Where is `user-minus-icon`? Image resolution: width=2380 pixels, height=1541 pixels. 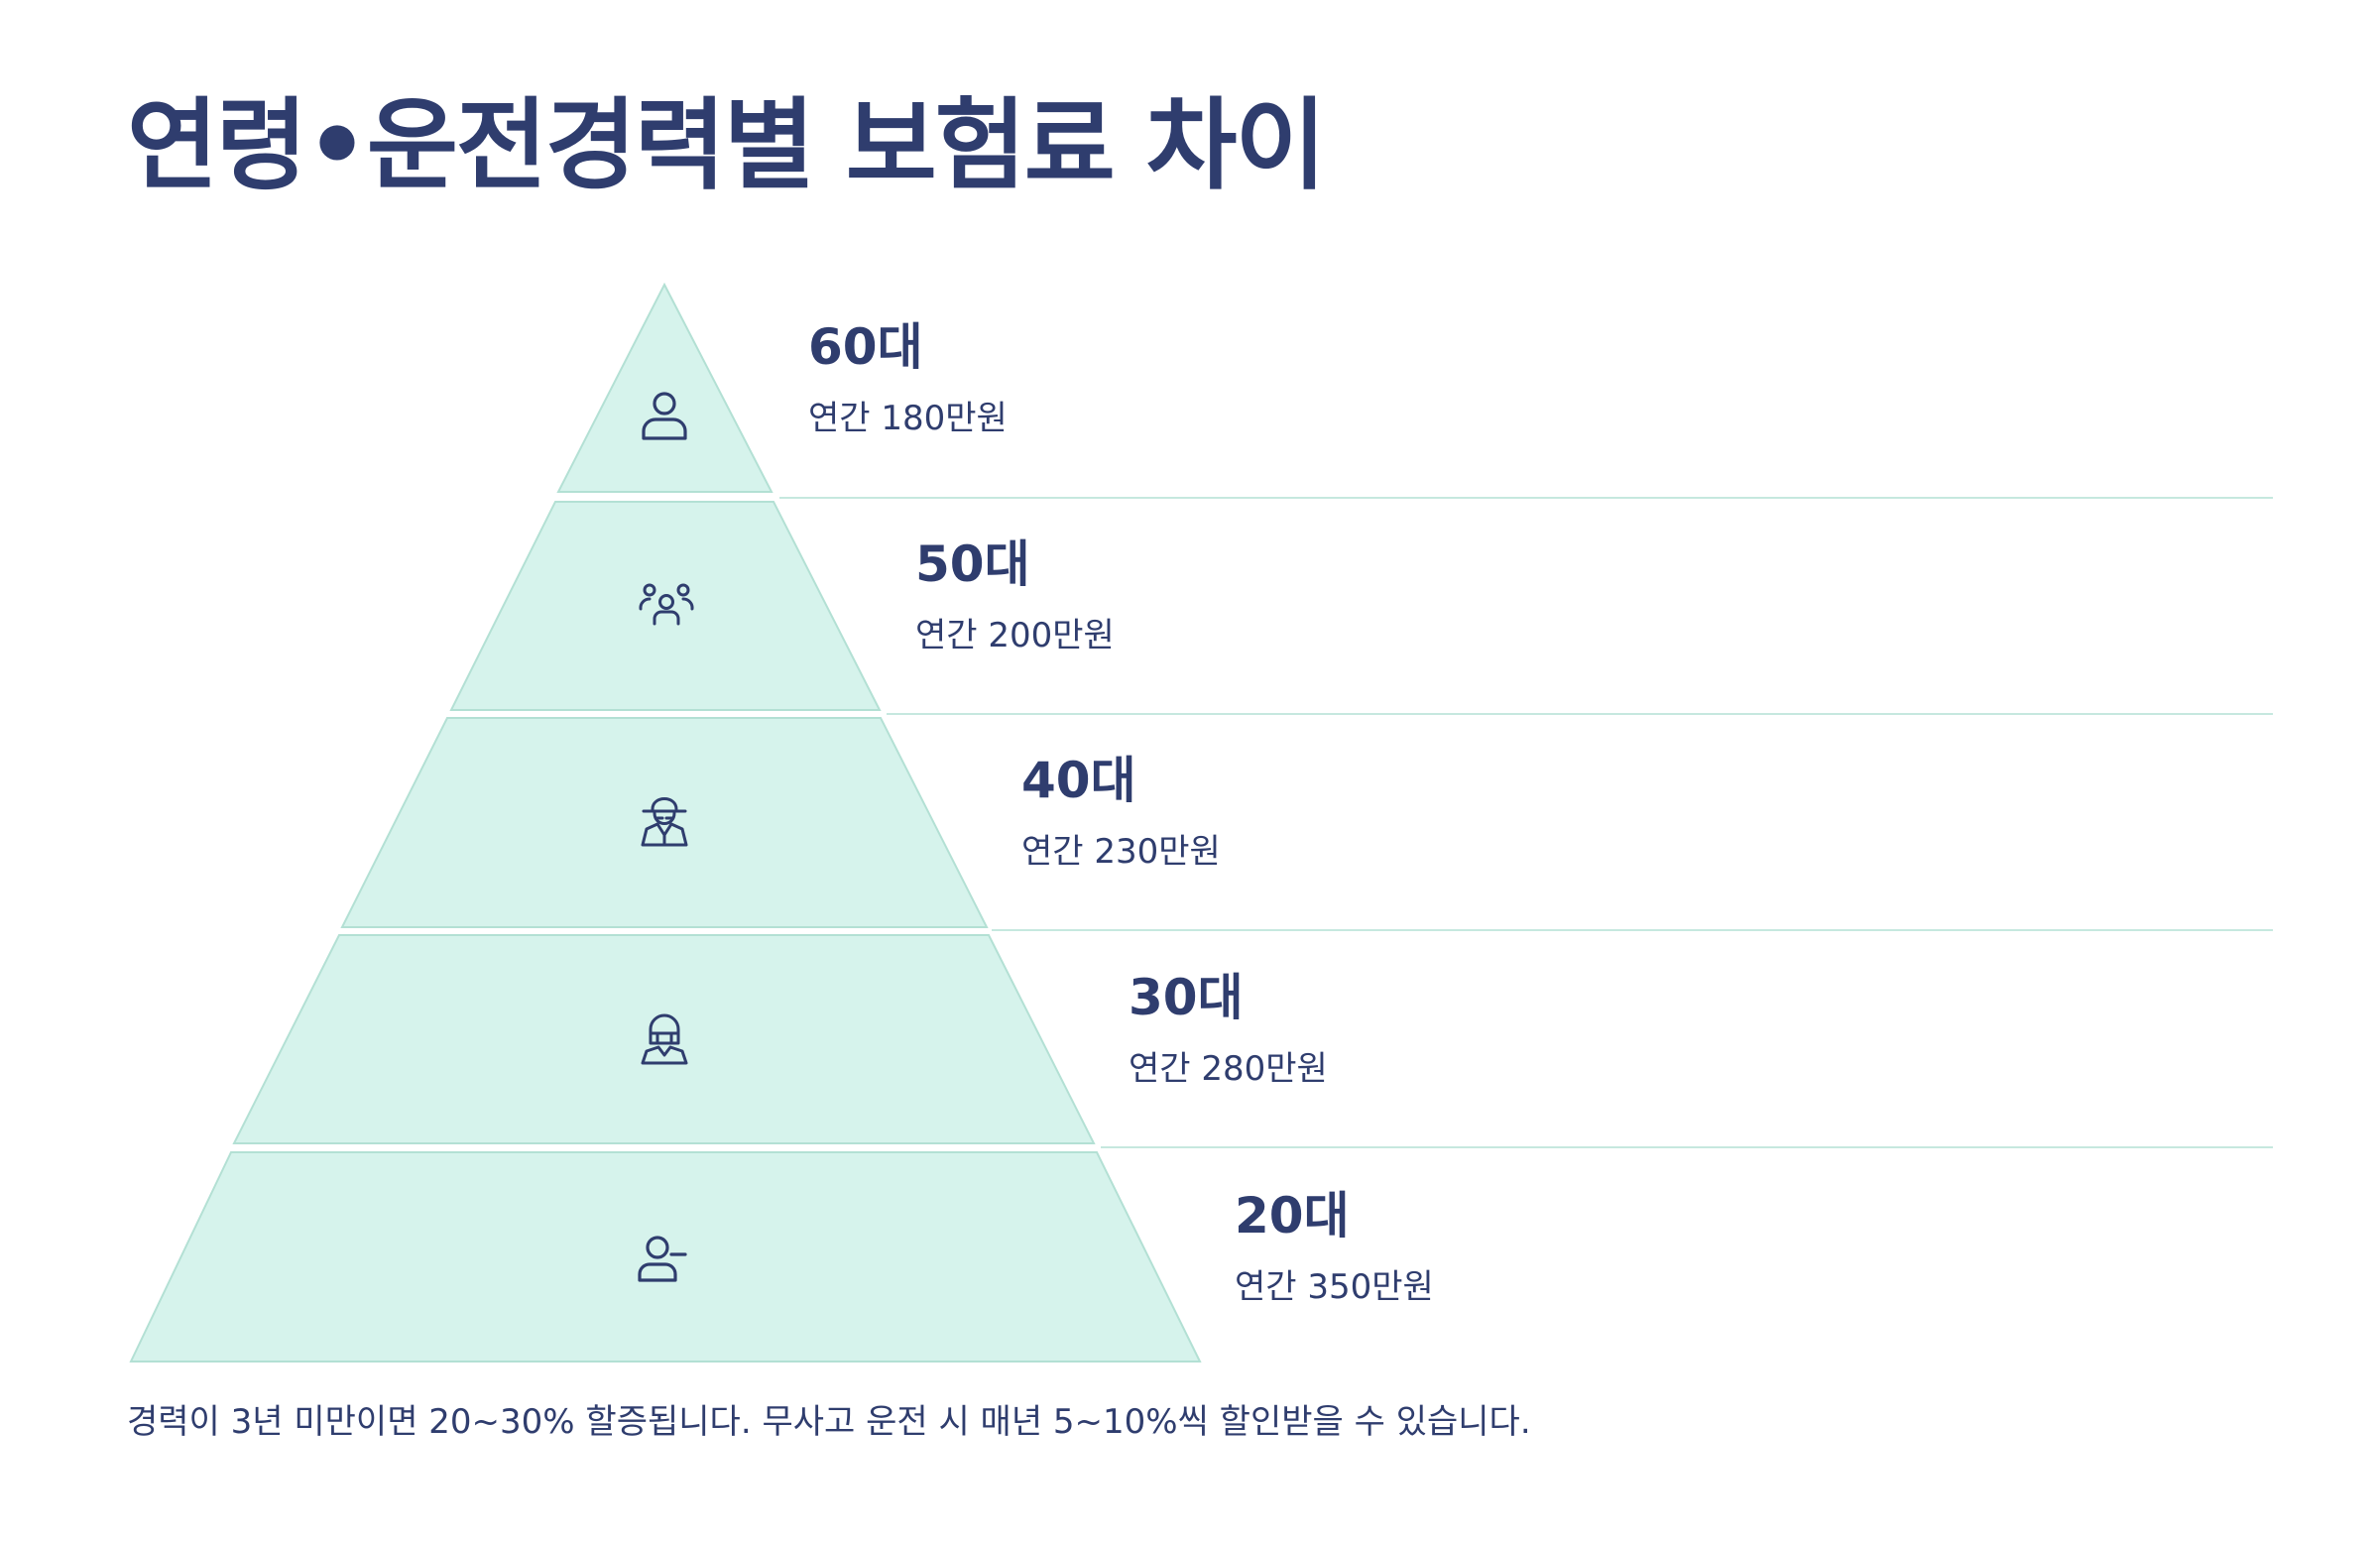 user-minus-icon is located at coordinates (662, 1259).